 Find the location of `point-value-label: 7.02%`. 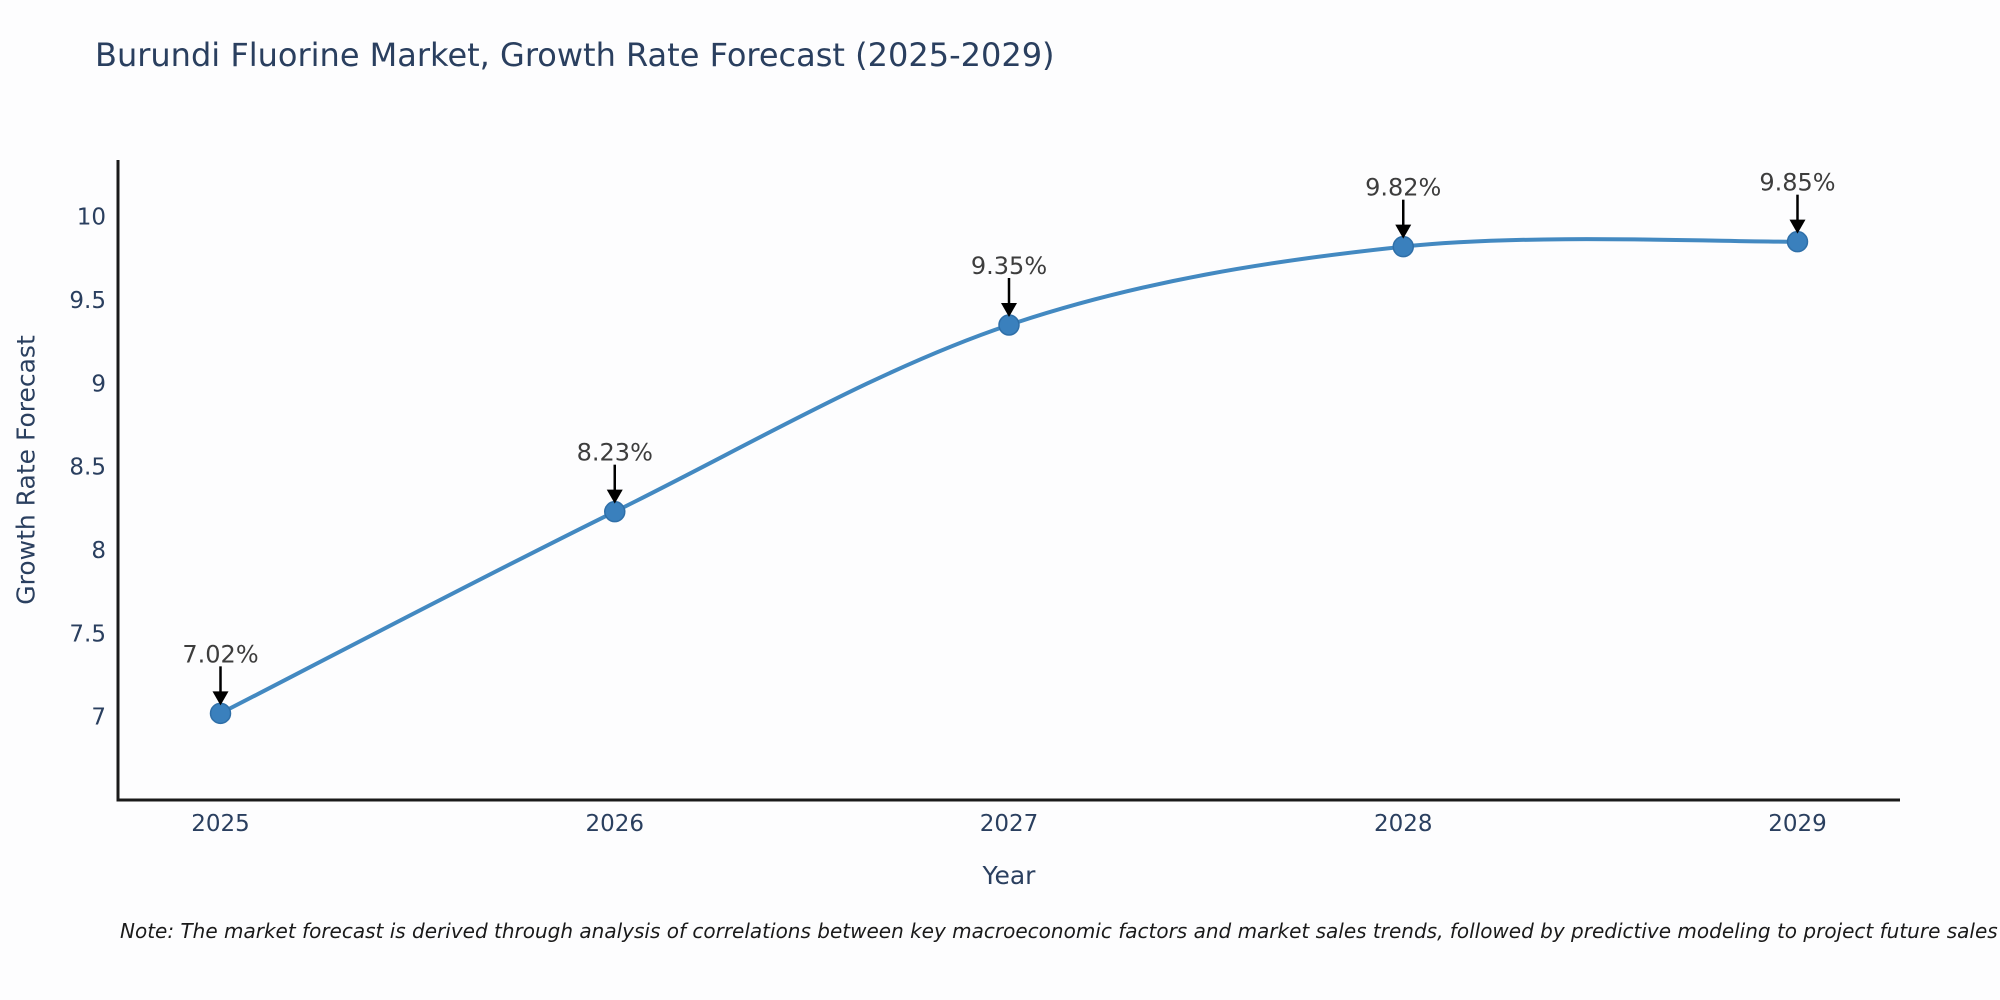

point-value-label: 7.02% is located at coordinates (220, 654).